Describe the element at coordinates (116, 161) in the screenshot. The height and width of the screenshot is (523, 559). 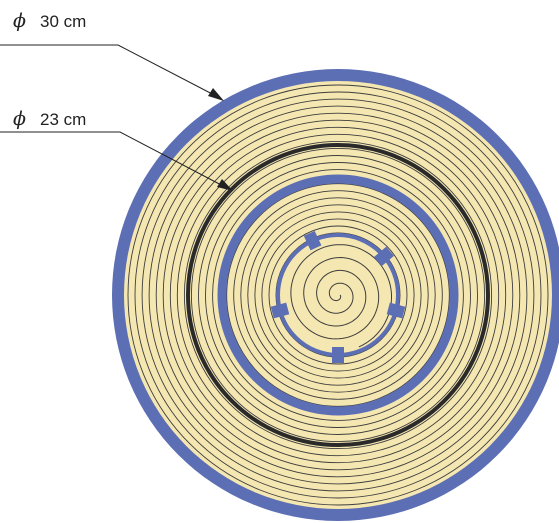
I see `inner-leader` at that location.